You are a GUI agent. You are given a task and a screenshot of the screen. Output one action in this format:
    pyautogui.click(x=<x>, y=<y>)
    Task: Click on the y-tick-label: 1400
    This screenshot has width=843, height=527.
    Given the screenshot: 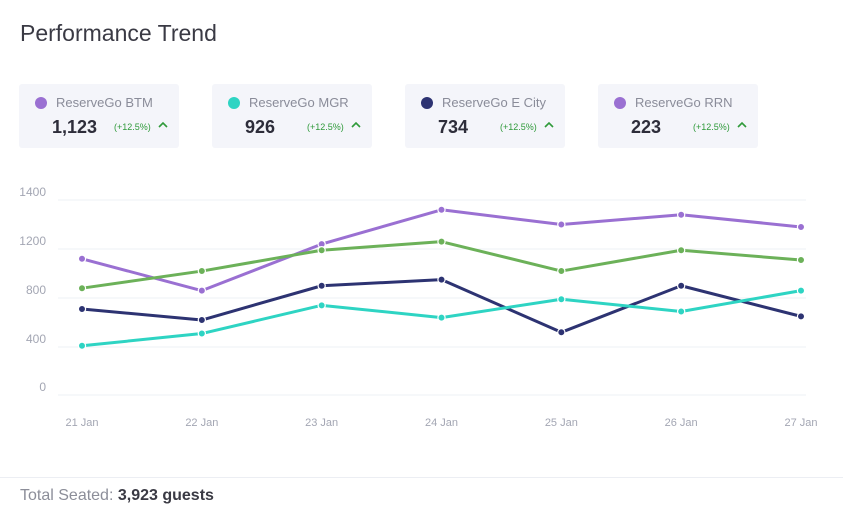 What is the action you would take?
    pyautogui.click(x=32, y=192)
    